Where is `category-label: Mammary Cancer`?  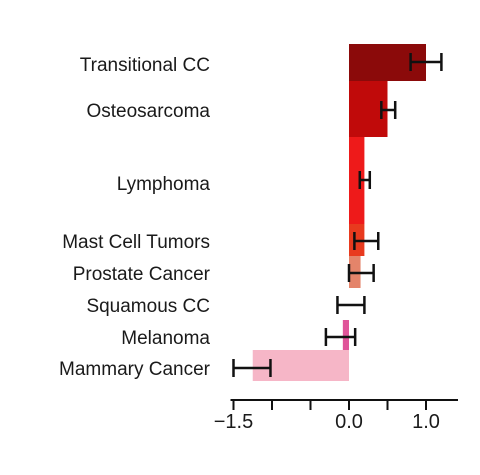 category-label: Mammary Cancer is located at coordinates (135, 369).